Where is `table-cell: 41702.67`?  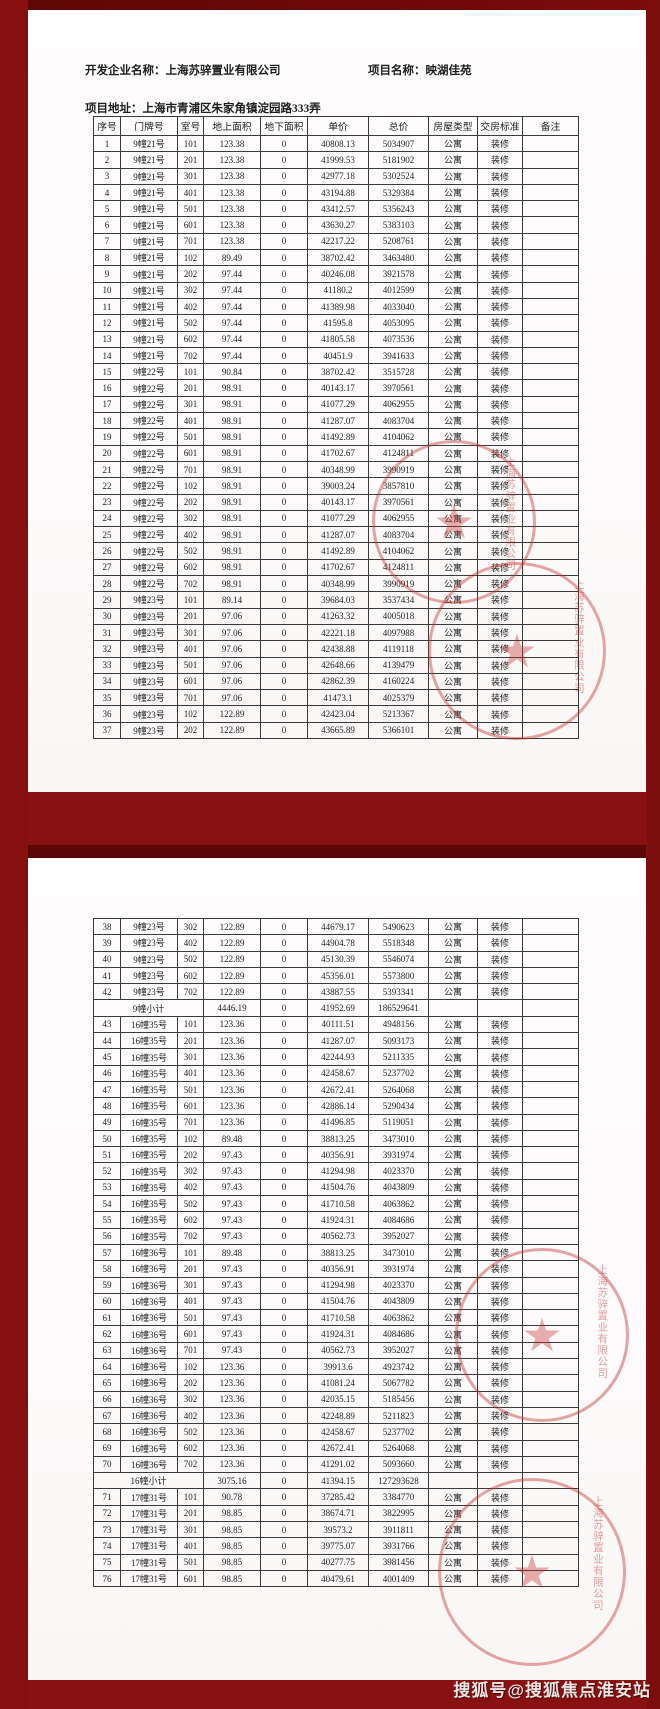 table-cell: 41702.67 is located at coordinates (338, 453).